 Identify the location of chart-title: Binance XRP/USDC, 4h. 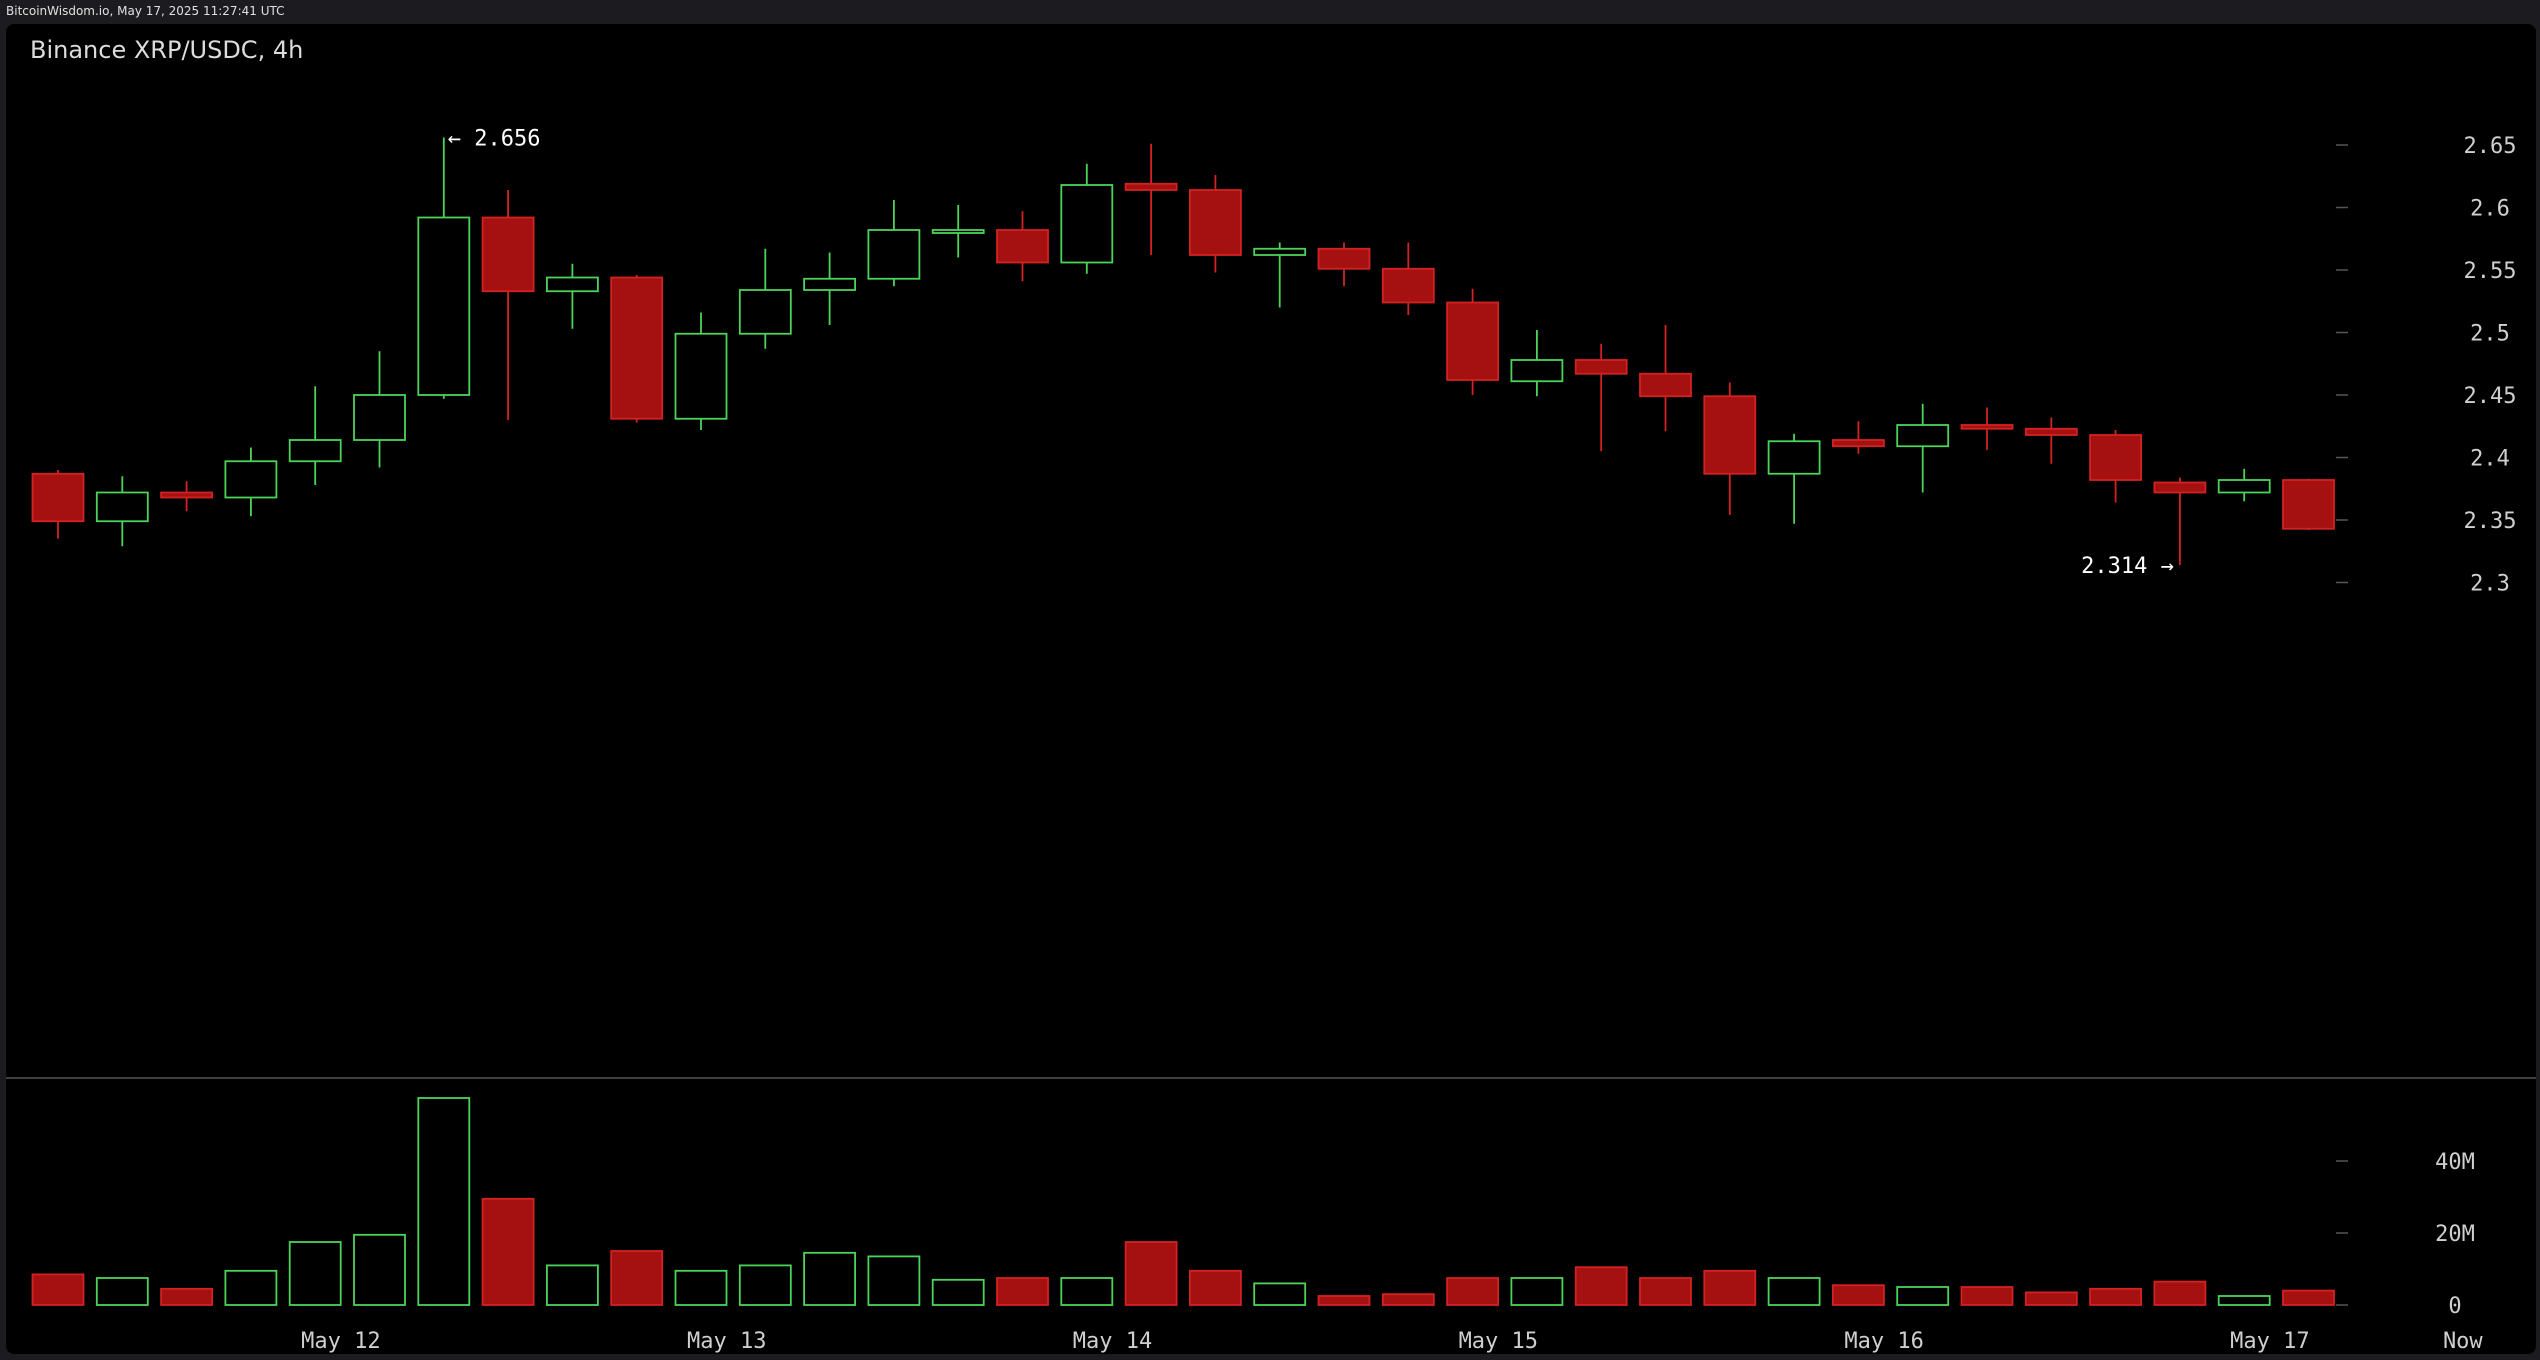
(167, 50).